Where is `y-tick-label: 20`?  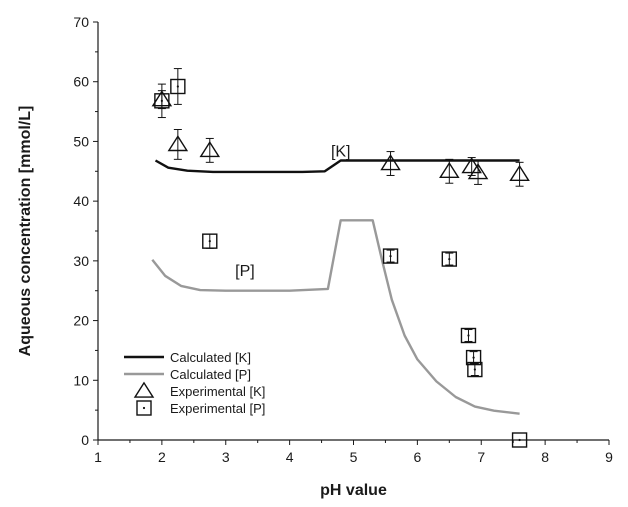 y-tick-label: 20 is located at coordinates (81, 321).